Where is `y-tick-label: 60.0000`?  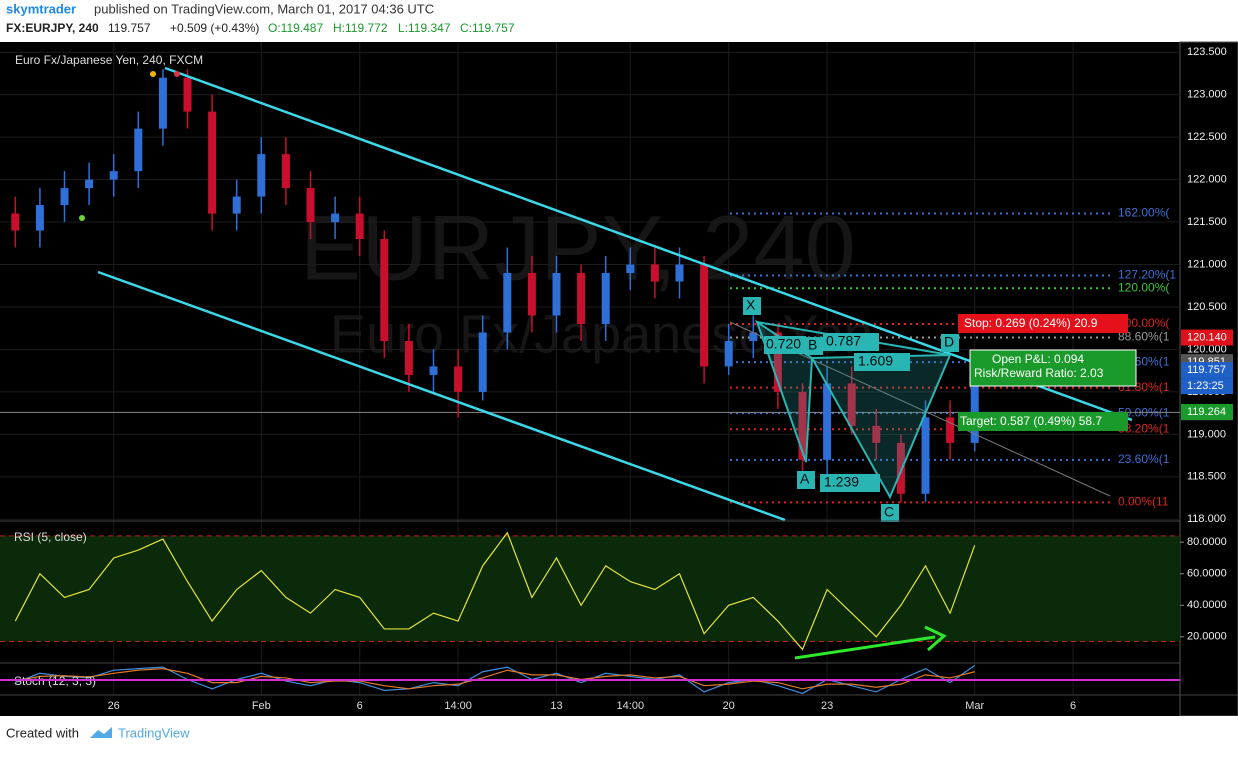 y-tick-label: 60.0000 is located at coordinates (1207, 574).